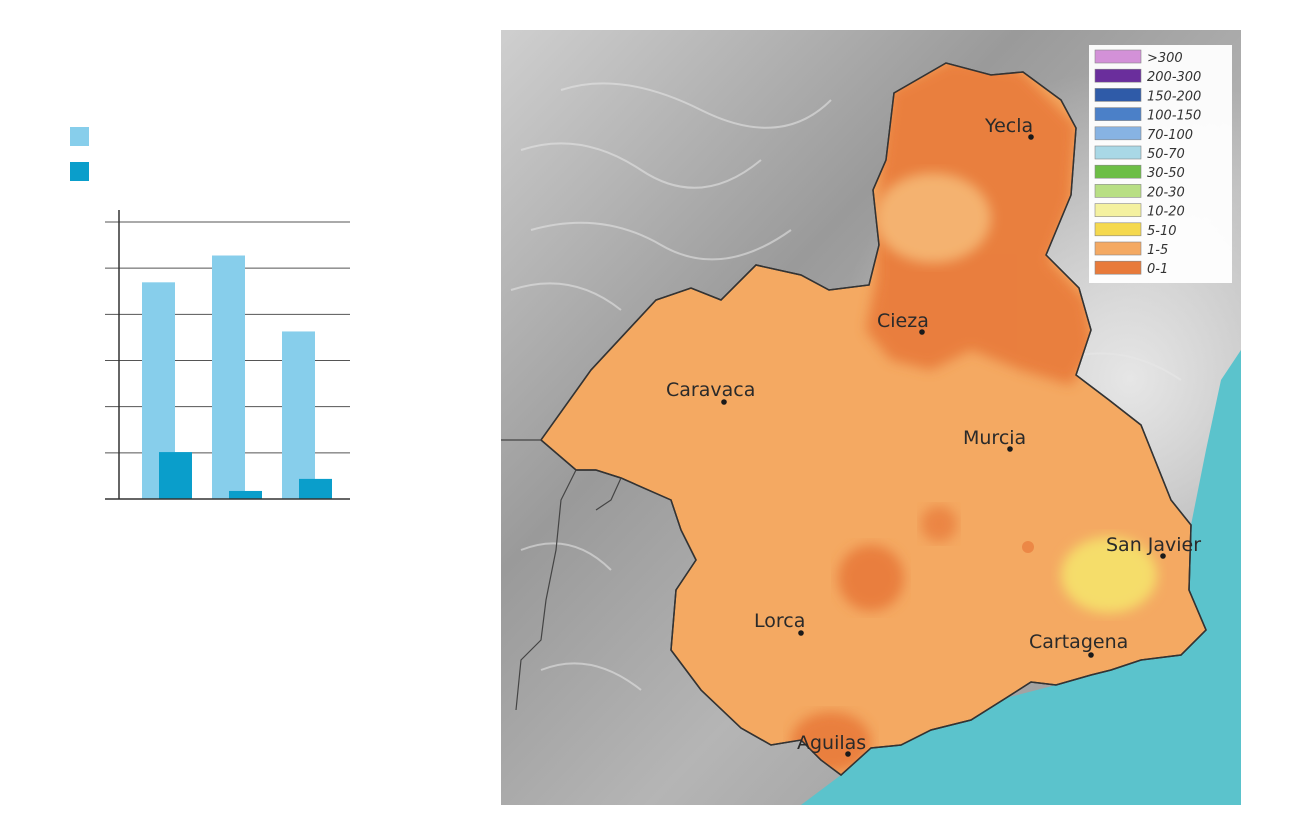 This screenshot has width=1300, height=839. What do you see at coordinates (1157, 269) in the screenshot?
I see `legend-label: 0-1` at bounding box center [1157, 269].